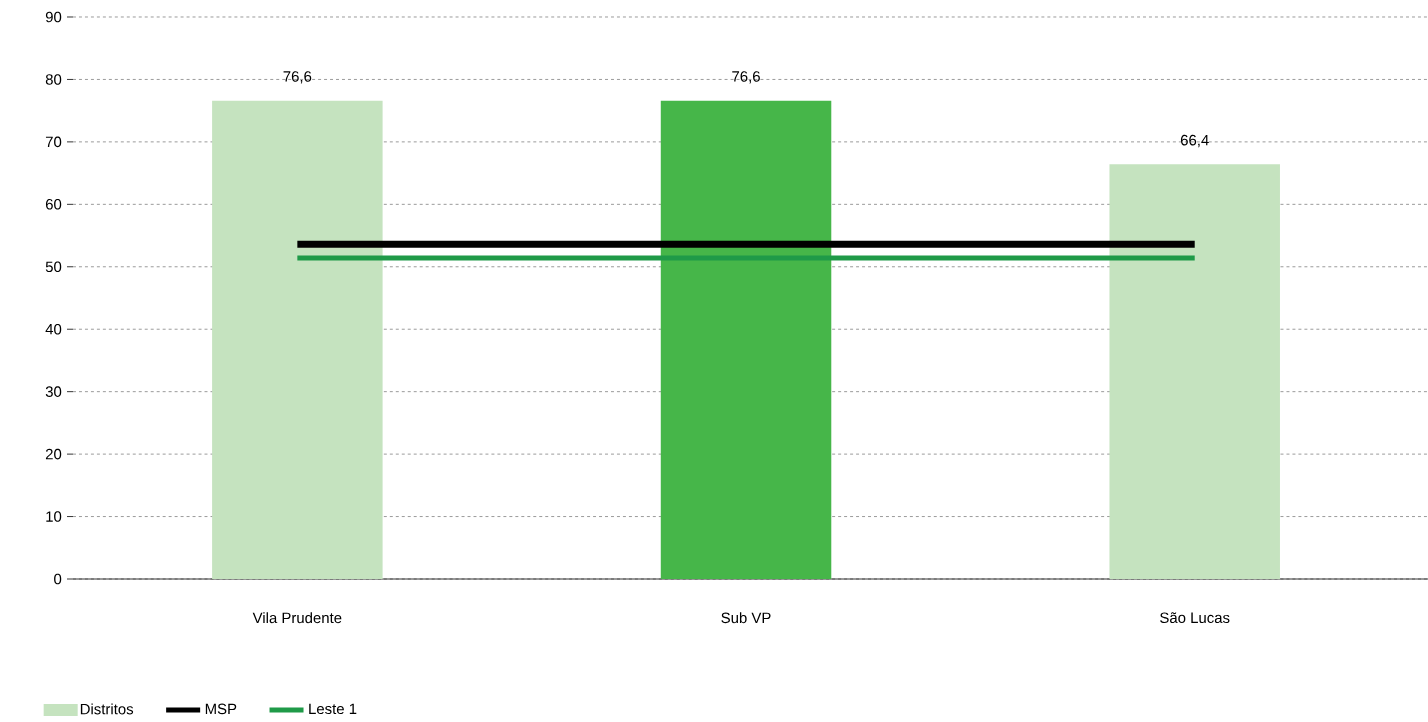 The image size is (1428, 722). I want to click on x-tick-label: Sub VP, so click(746, 618).